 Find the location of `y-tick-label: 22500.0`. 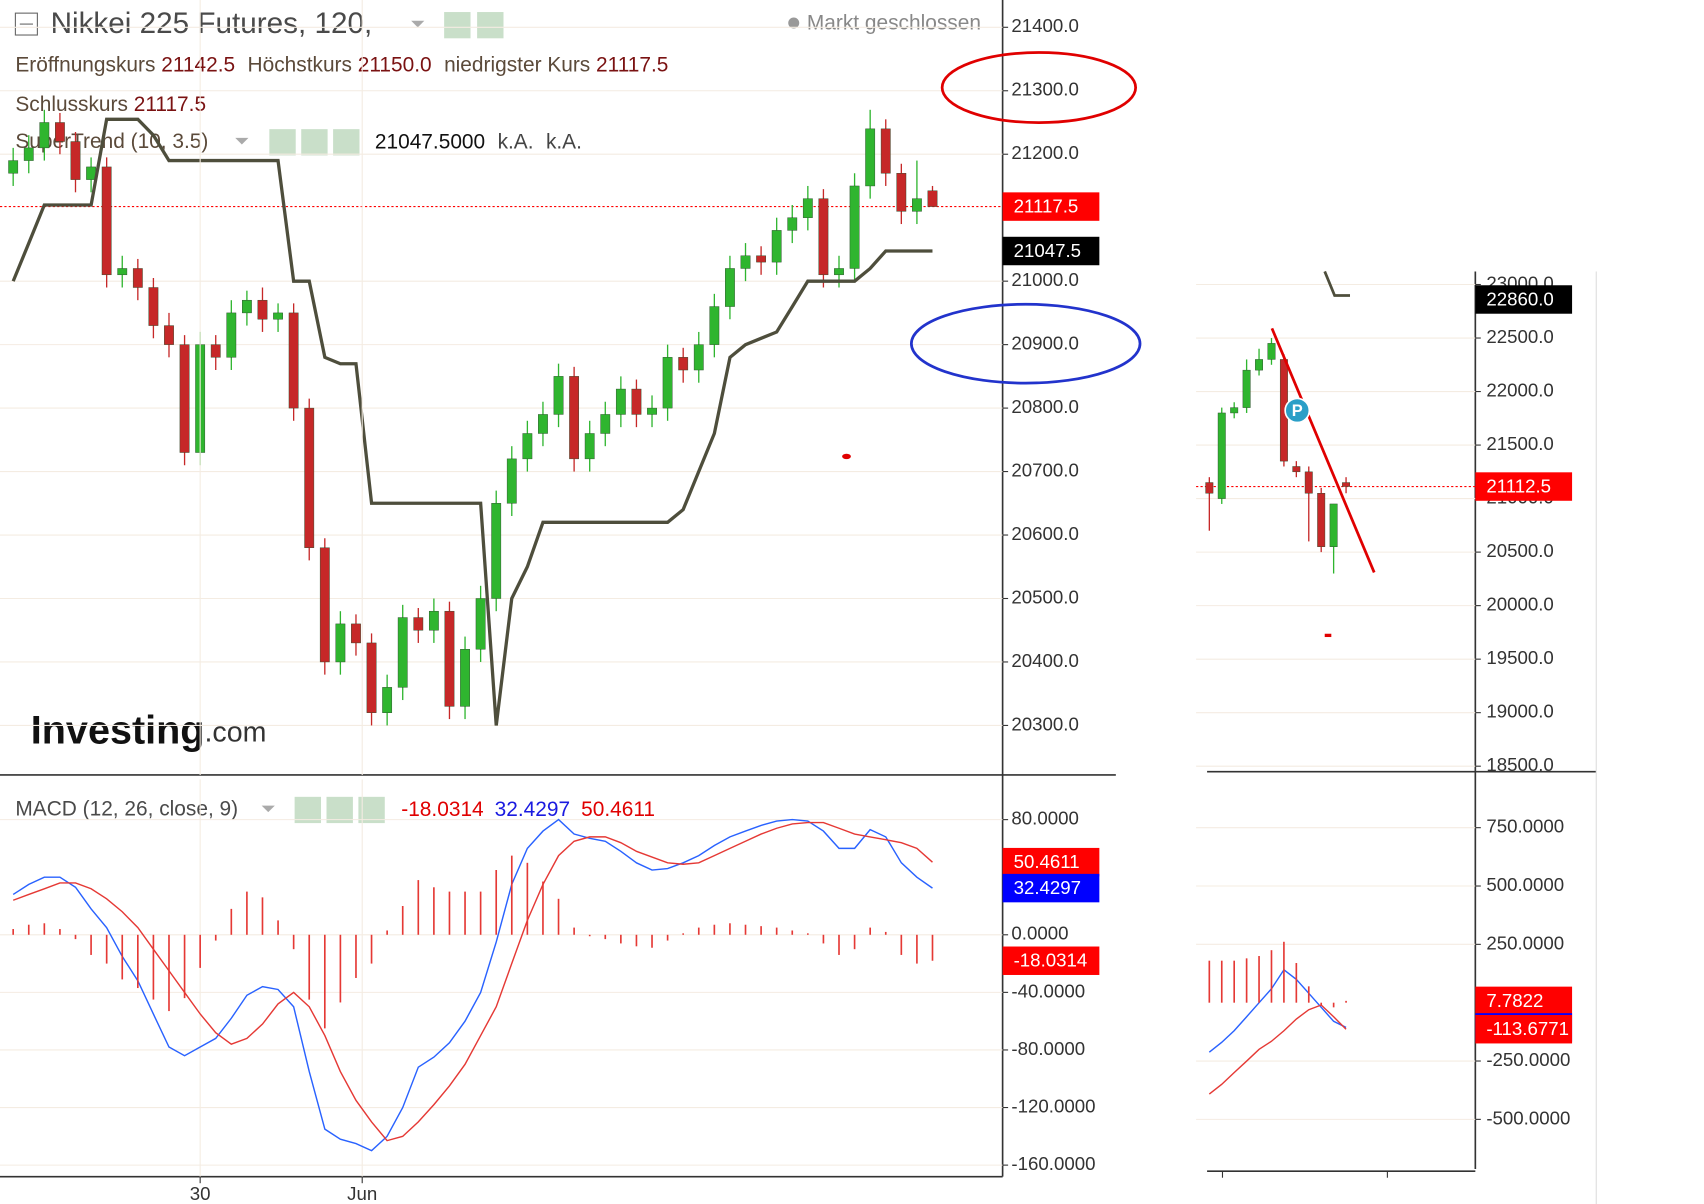

y-tick-label: 22500.0 is located at coordinates (1519, 336).